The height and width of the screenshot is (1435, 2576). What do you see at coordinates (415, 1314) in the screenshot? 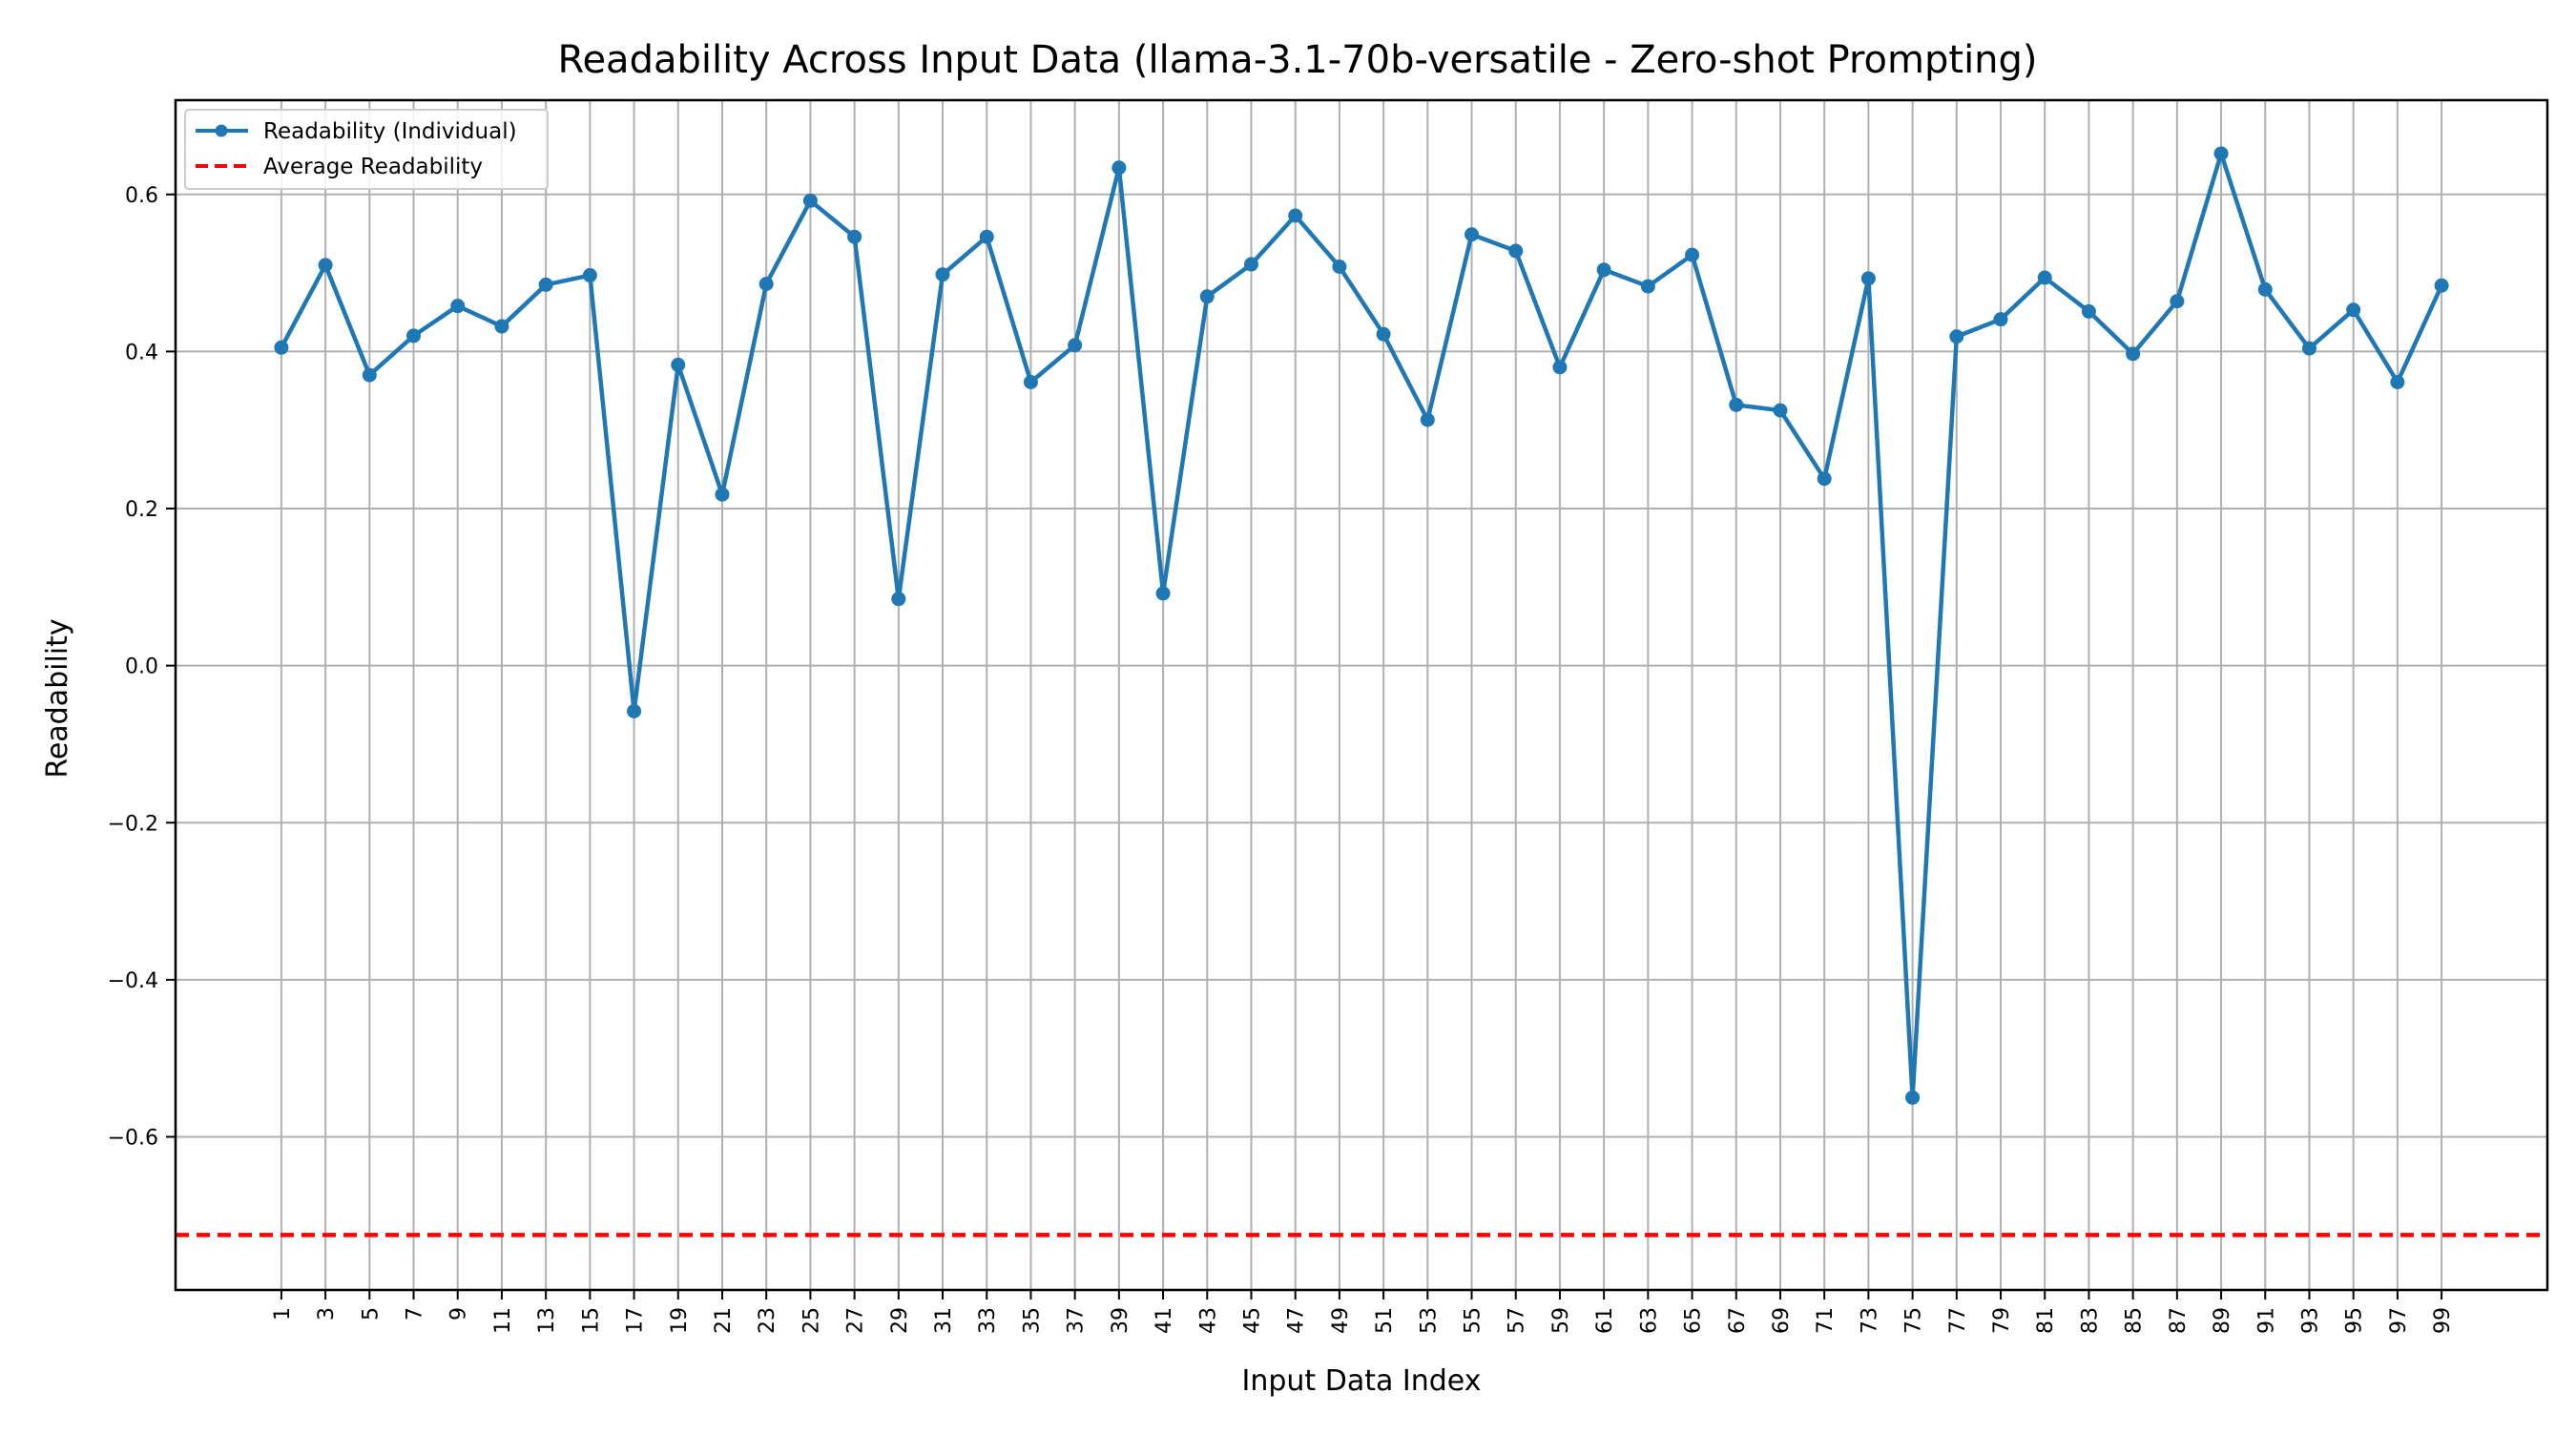
I see `x-tick-label: 7` at bounding box center [415, 1314].